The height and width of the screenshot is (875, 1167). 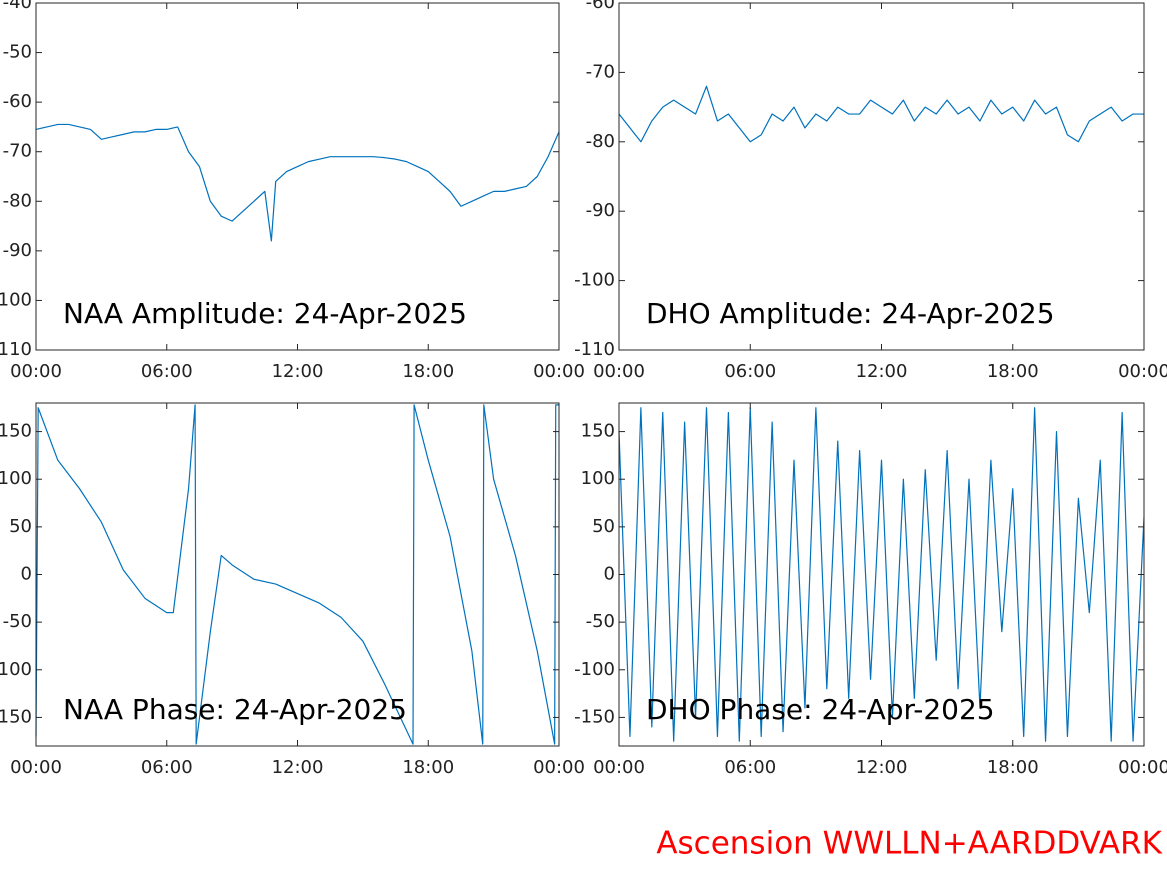 What do you see at coordinates (265, 313) in the screenshot?
I see `chart-title: NAA Amplitude: 24-Apr-2025` at bounding box center [265, 313].